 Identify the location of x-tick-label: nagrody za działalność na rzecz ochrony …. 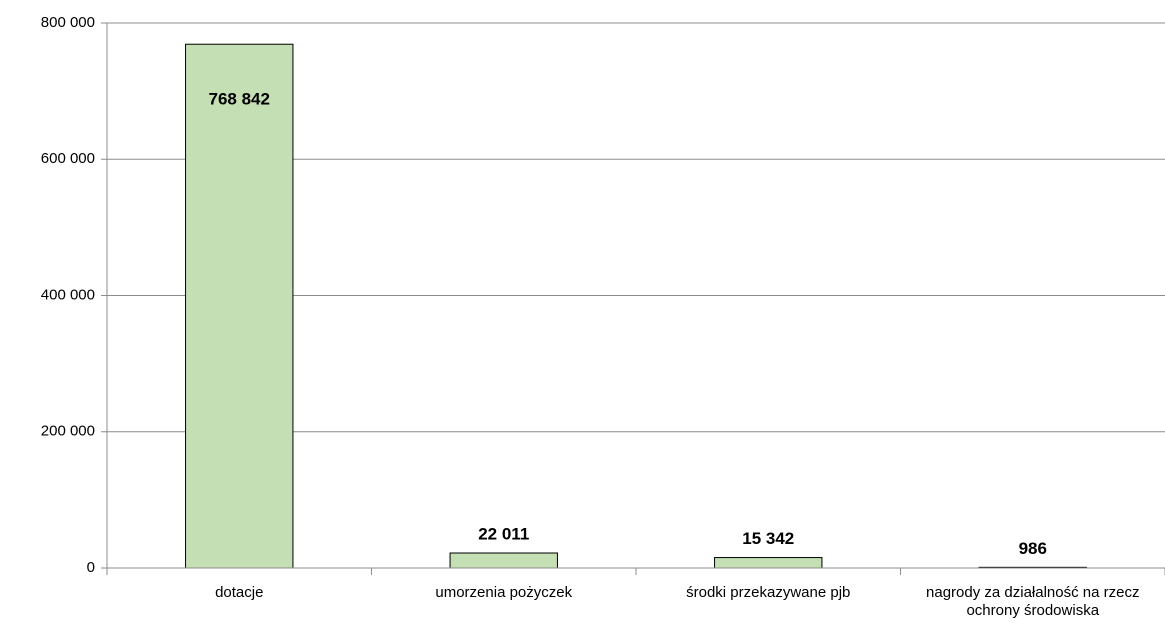
(1033, 601).